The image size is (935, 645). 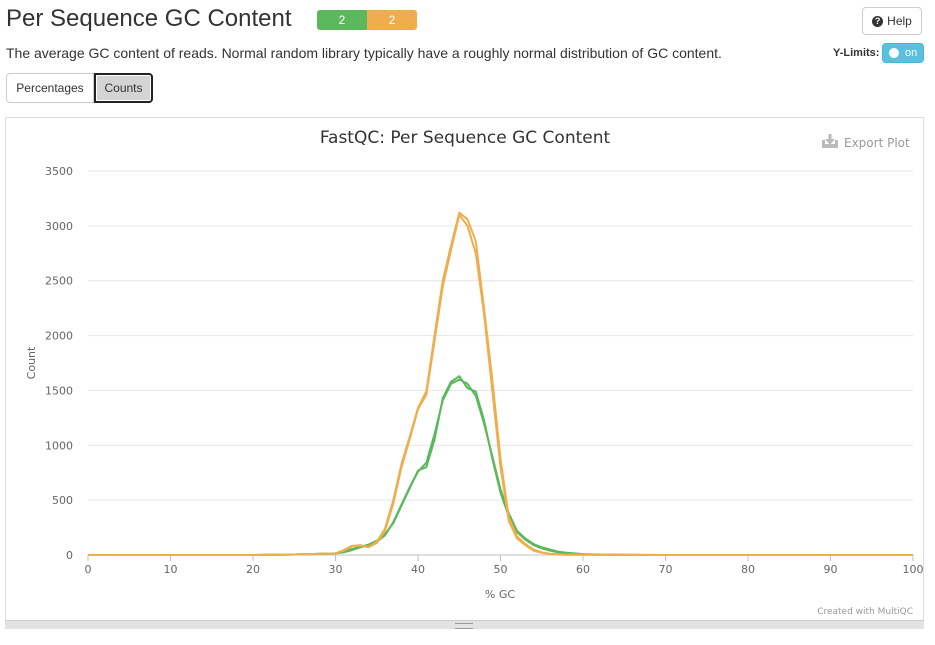 I want to click on help-button: ? Help, so click(x=892, y=21).